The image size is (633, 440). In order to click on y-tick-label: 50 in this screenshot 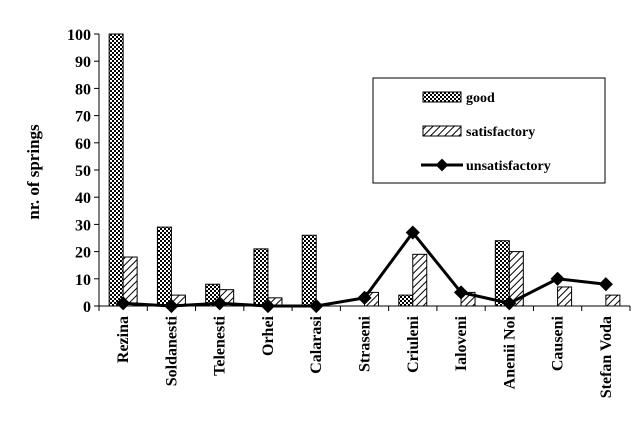, I will do `click(83, 171)`.